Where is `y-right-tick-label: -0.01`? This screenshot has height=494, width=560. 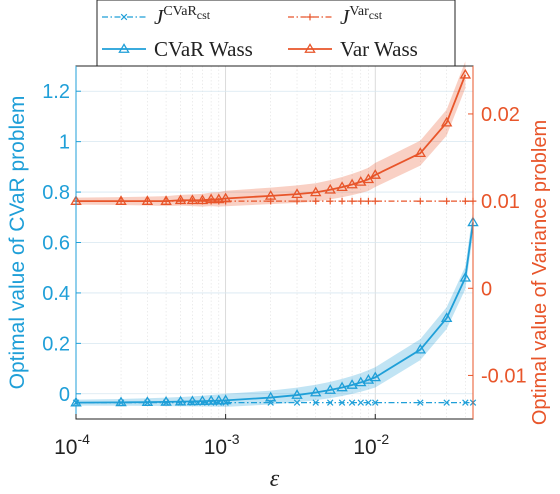
y-right-tick-label: -0.01 is located at coordinates (504, 376).